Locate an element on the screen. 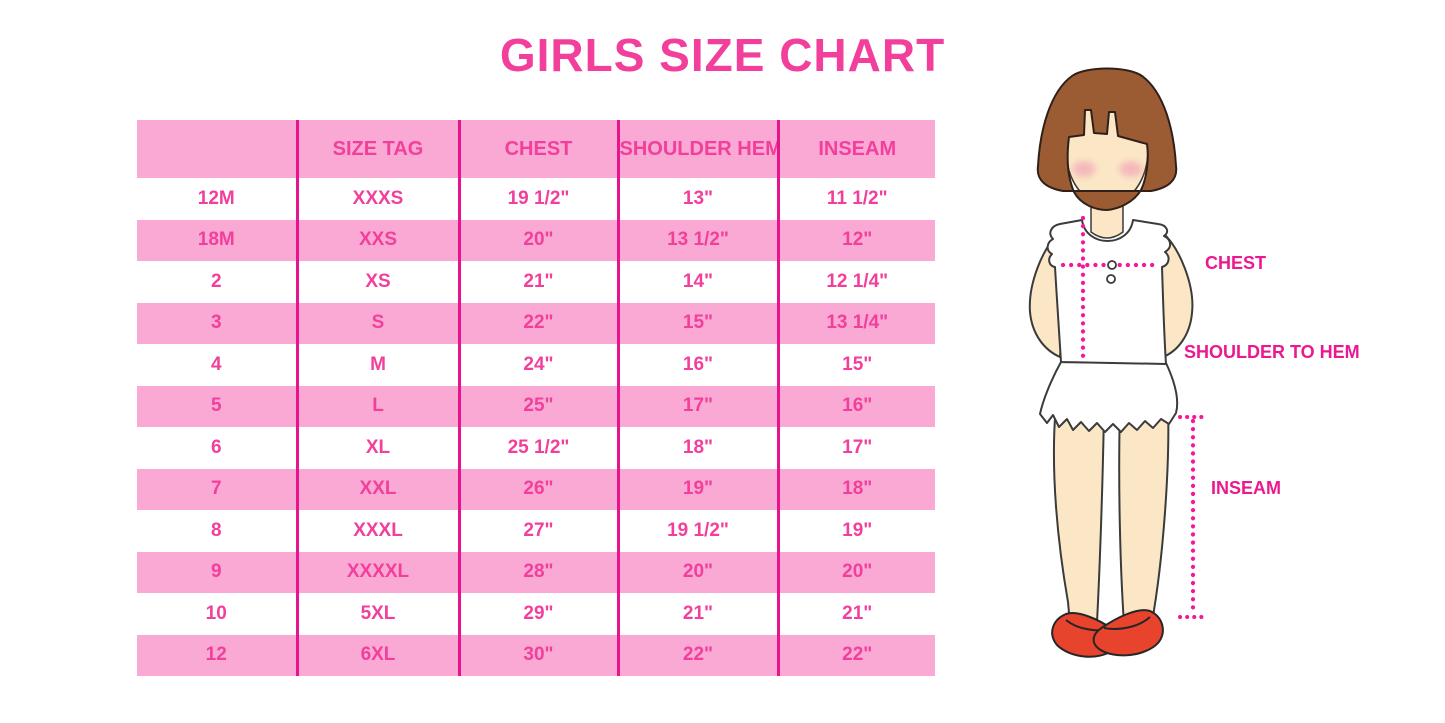 The image size is (1445, 723). cell-size: 5 is located at coordinates (218, 406).